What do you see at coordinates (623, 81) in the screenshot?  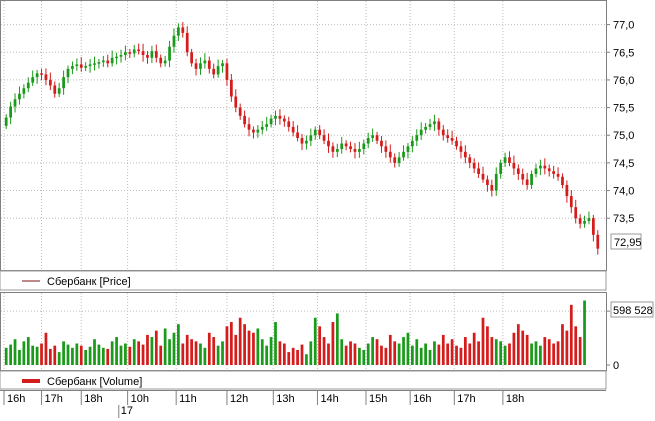 I see `price-y-tick-label: 76,0` at bounding box center [623, 81].